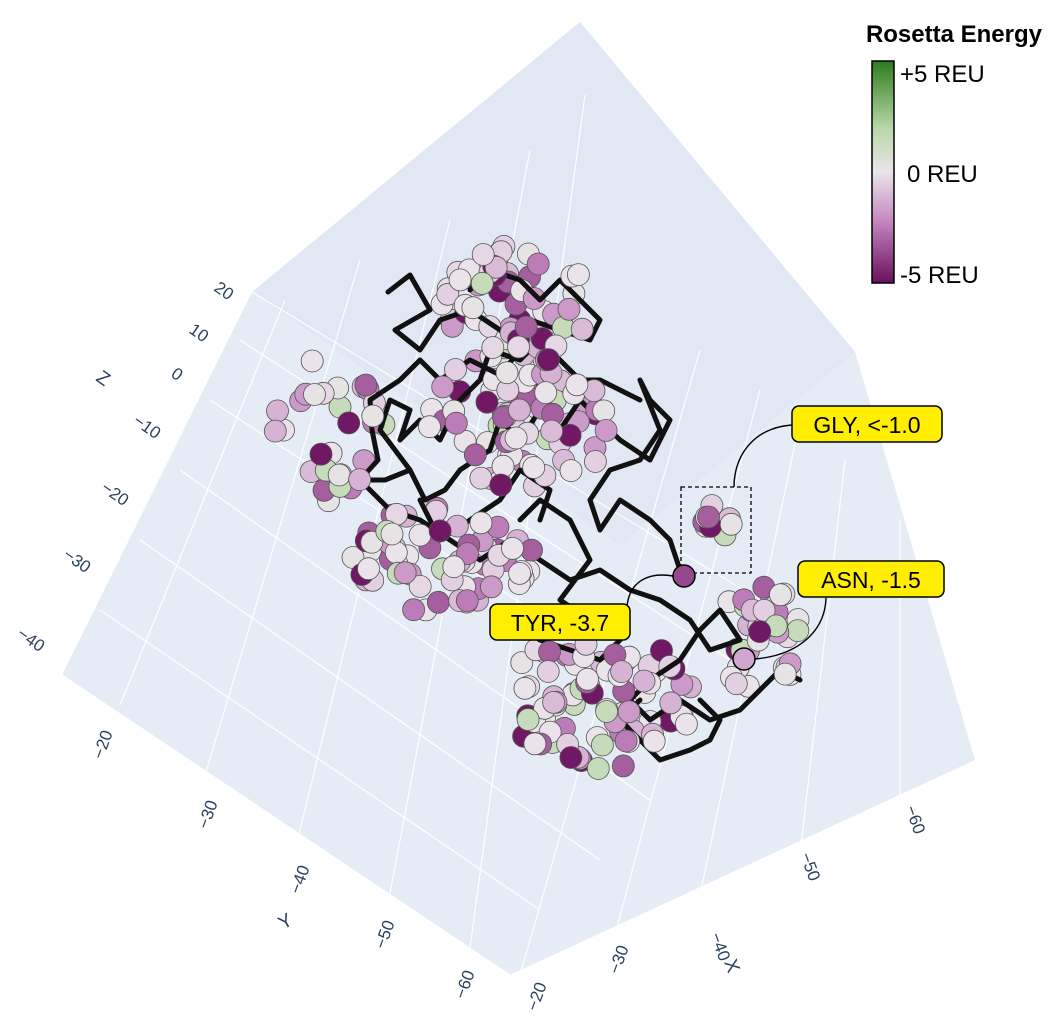 Image resolution: width=1062 pixels, height=1036 pixels. I want to click on callout-leaders, so click(726, 542).